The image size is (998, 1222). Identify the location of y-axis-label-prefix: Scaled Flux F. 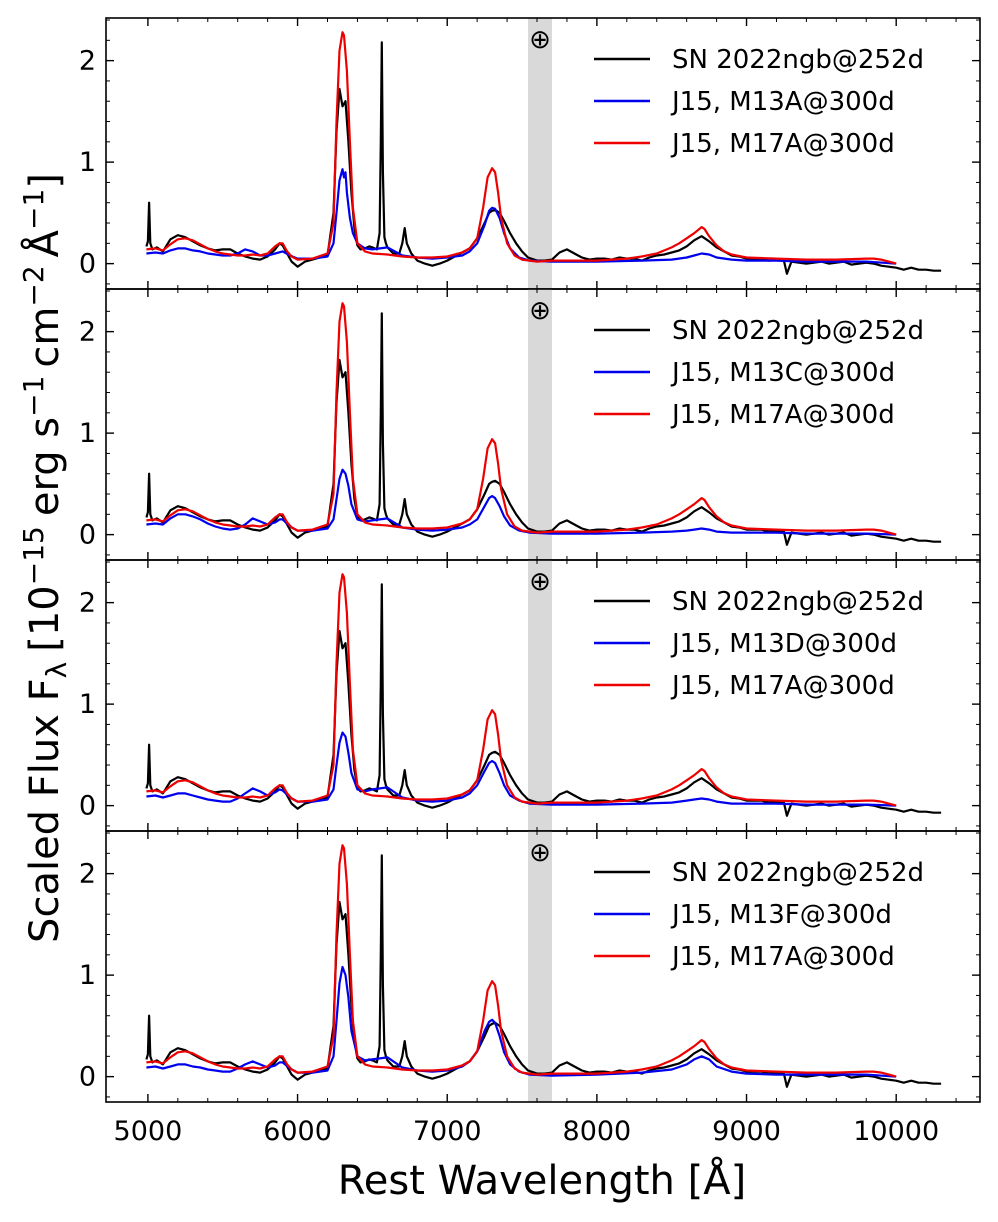
(45, 810).